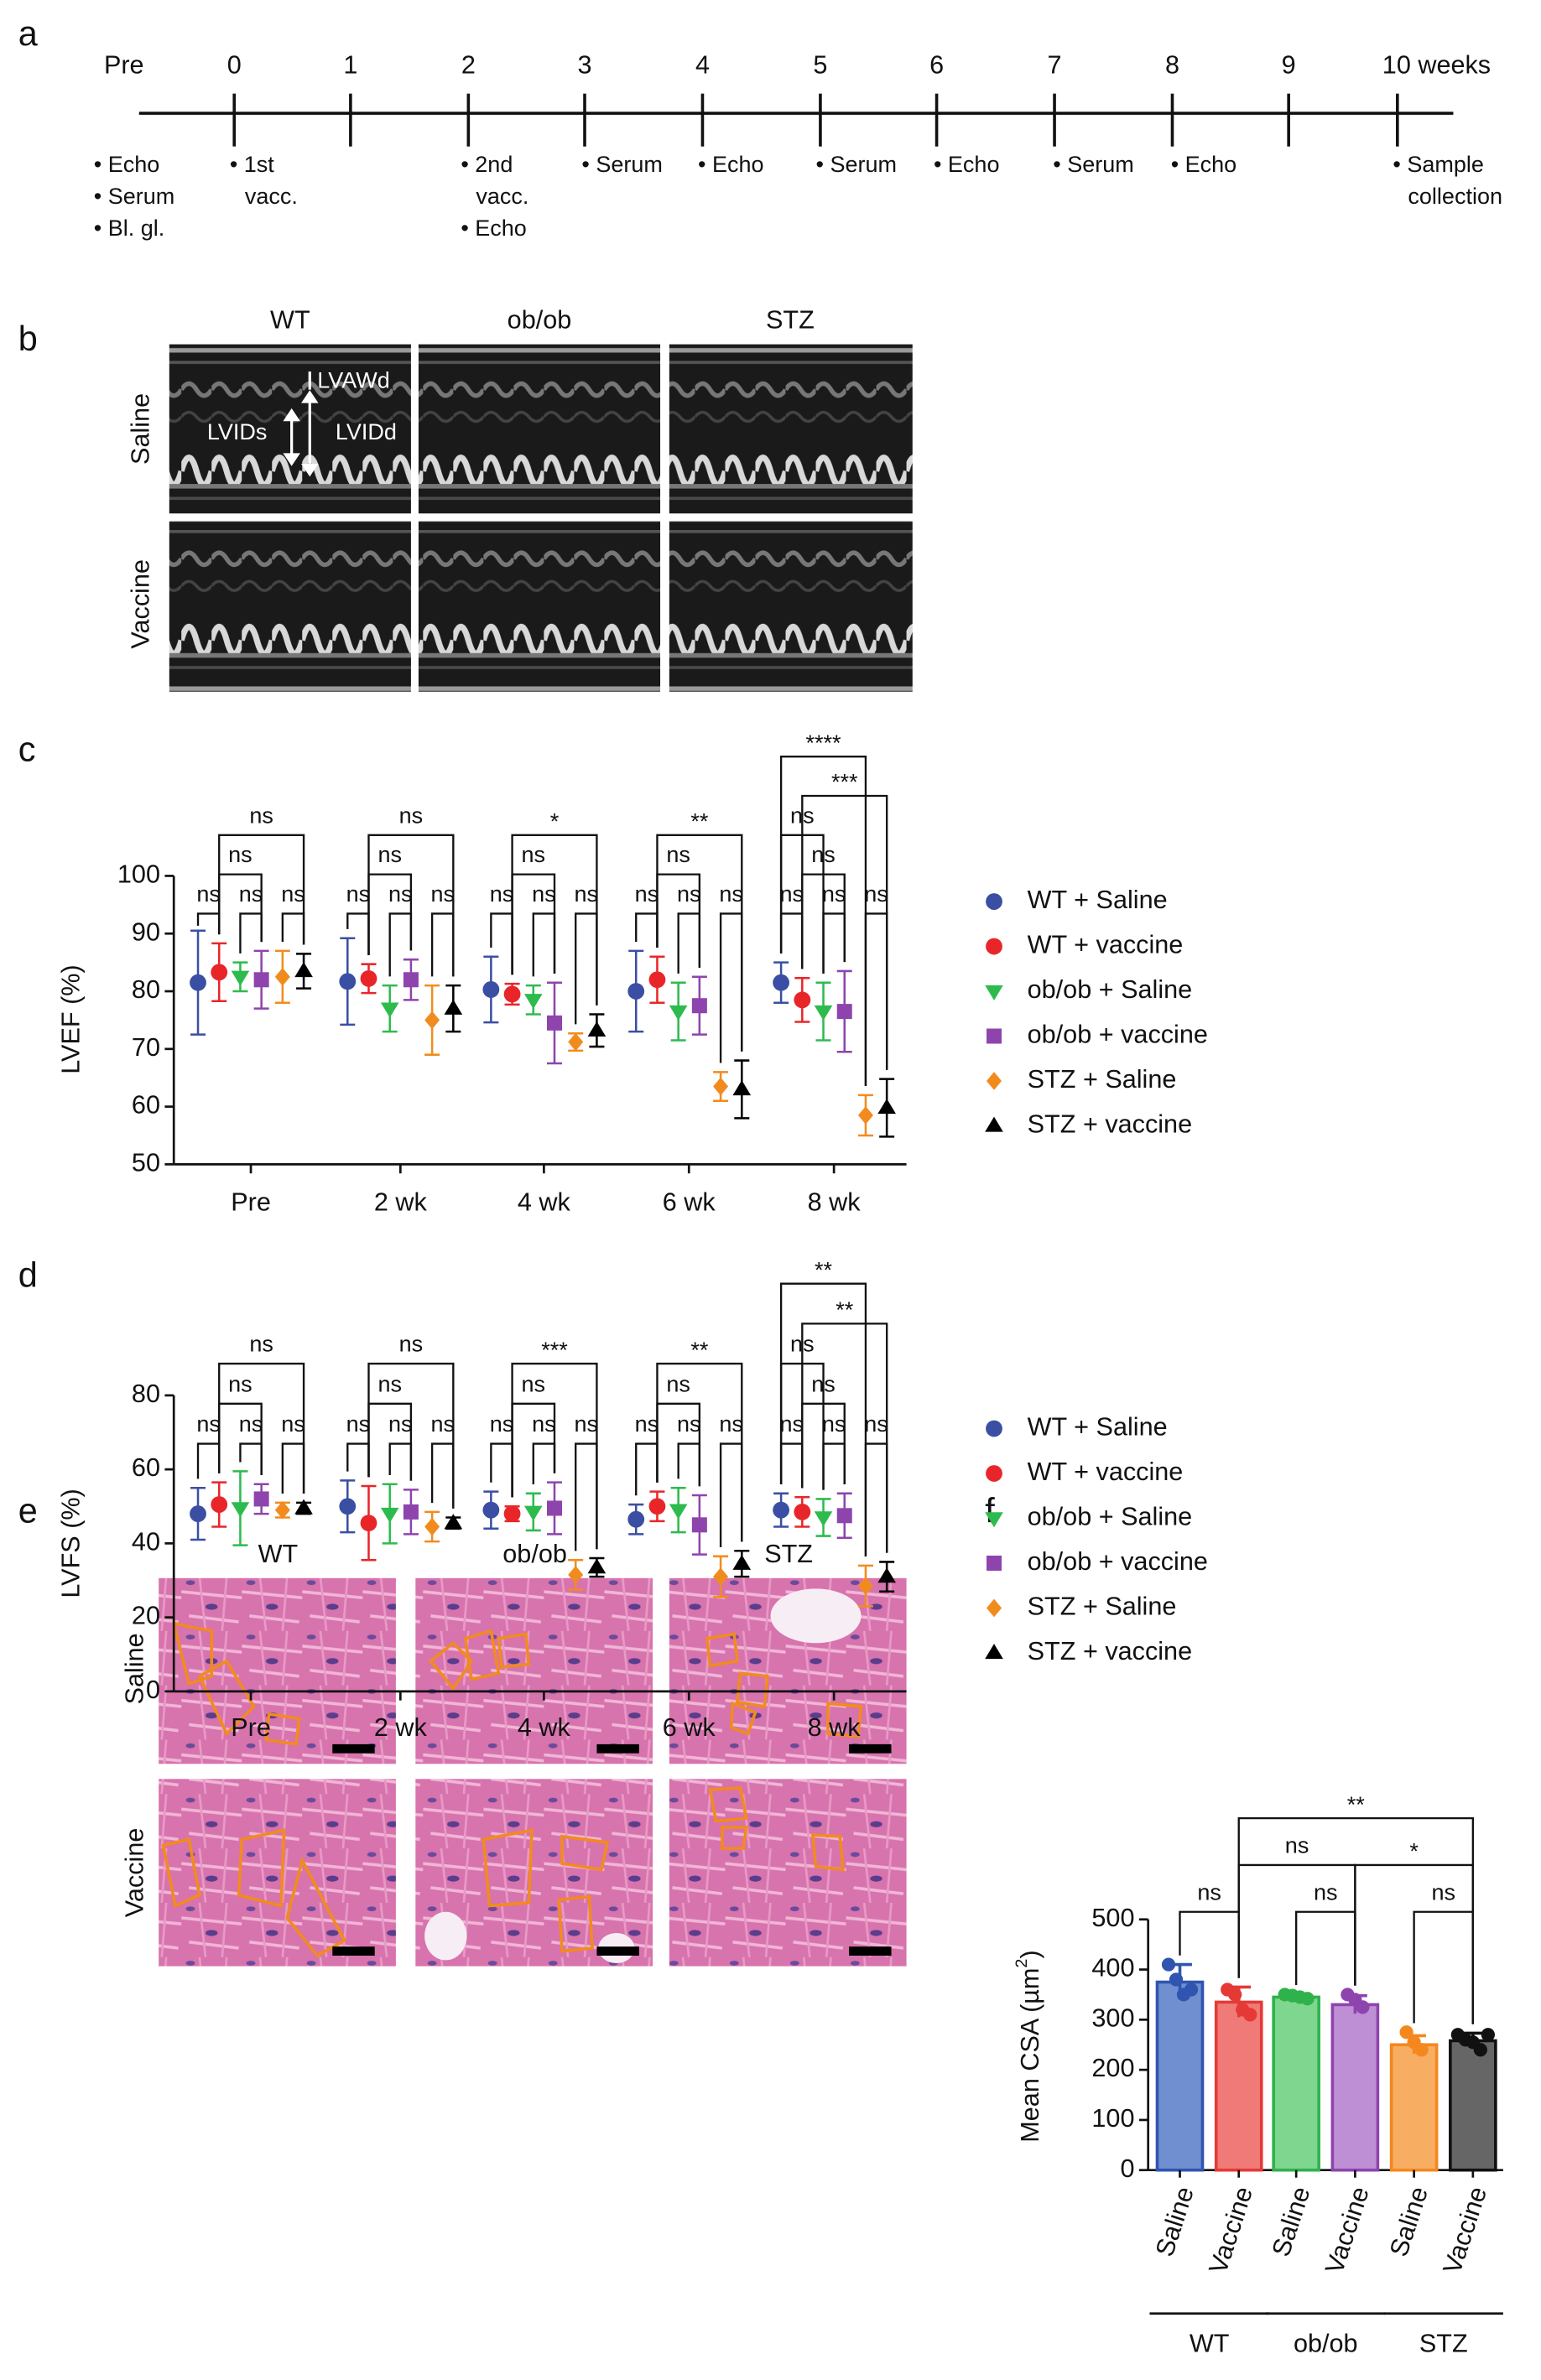 The height and width of the screenshot is (2380, 1541). I want to click on timeline-label: 9, so click(1289, 64).